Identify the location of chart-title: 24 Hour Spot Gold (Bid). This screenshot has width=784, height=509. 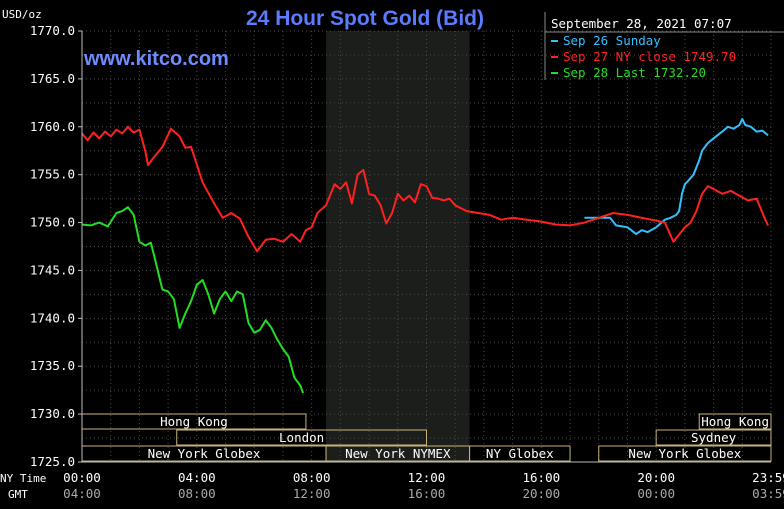
(365, 18).